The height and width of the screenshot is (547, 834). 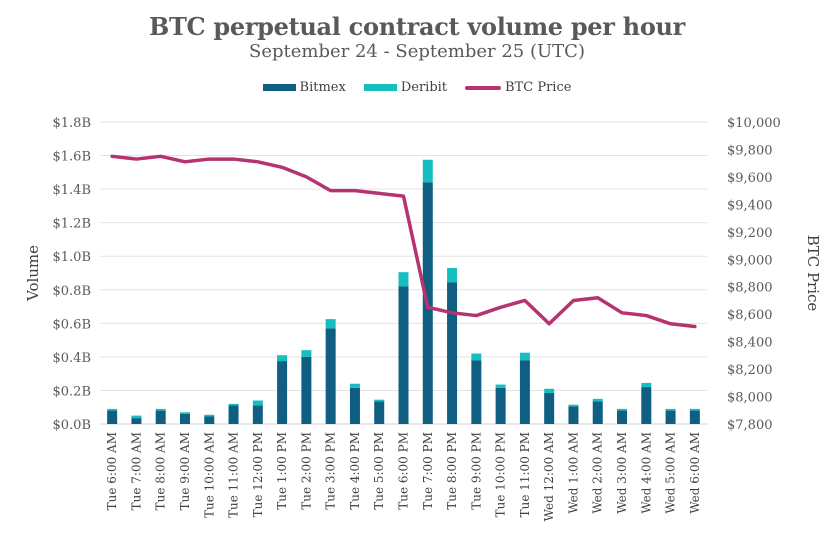 I want to click on y2-tick-label: $8,000, so click(x=750, y=398).